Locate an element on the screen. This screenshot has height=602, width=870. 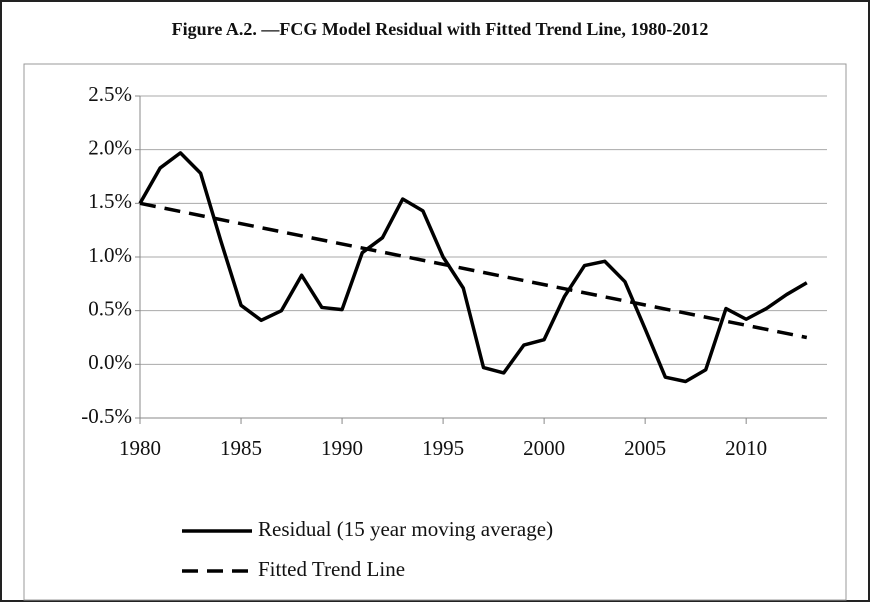
y-tick-label: 2.5% is located at coordinates (110, 94).